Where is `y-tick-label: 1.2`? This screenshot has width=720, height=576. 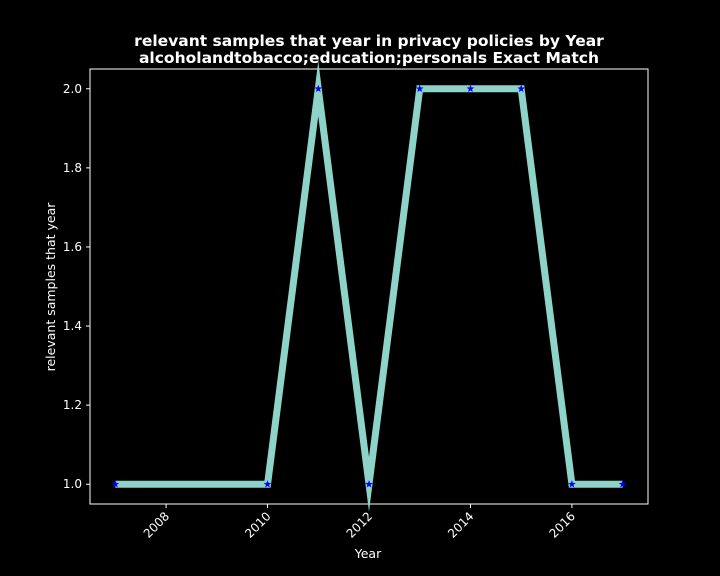 y-tick-label: 1.2 is located at coordinates (72, 405).